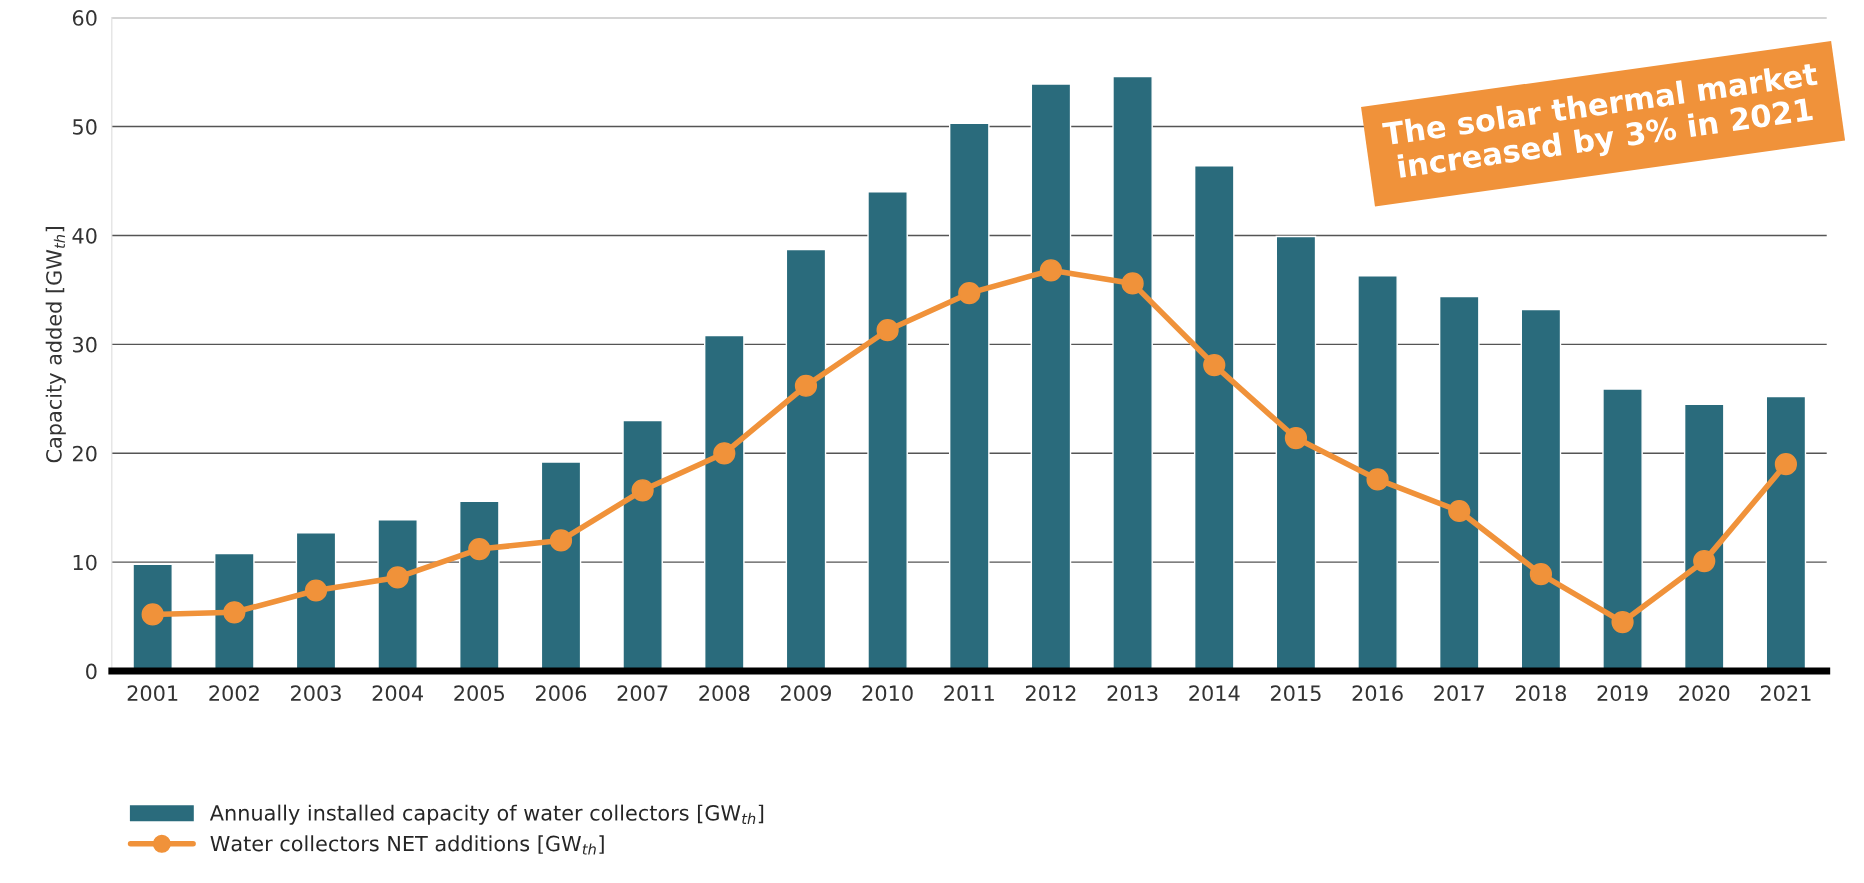  Describe the element at coordinates (561, 693) in the screenshot. I see `x-tick-label: 2006` at that location.